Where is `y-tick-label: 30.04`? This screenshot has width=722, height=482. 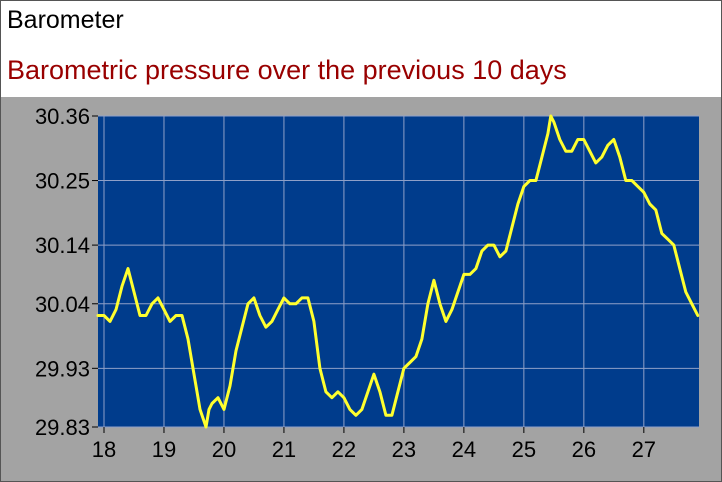 y-tick-label: 30.04 is located at coordinates (62, 304).